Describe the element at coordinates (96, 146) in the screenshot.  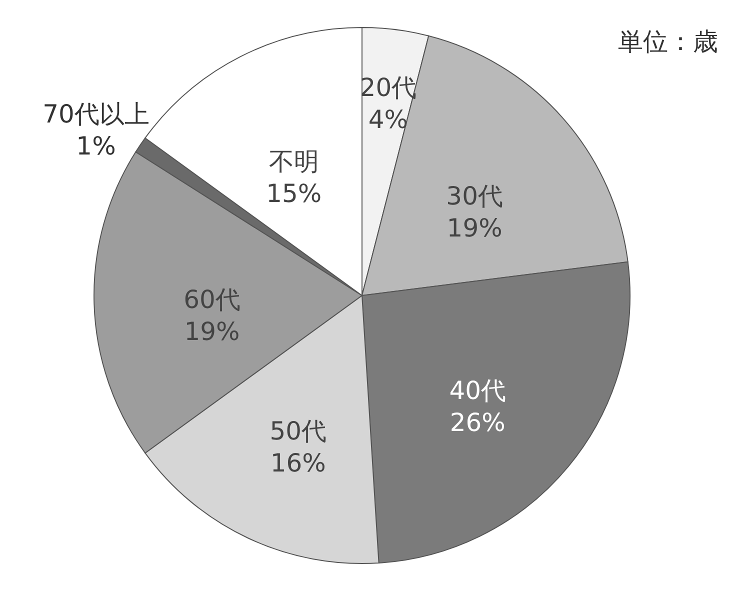
I see `data-label: 1%` at that location.